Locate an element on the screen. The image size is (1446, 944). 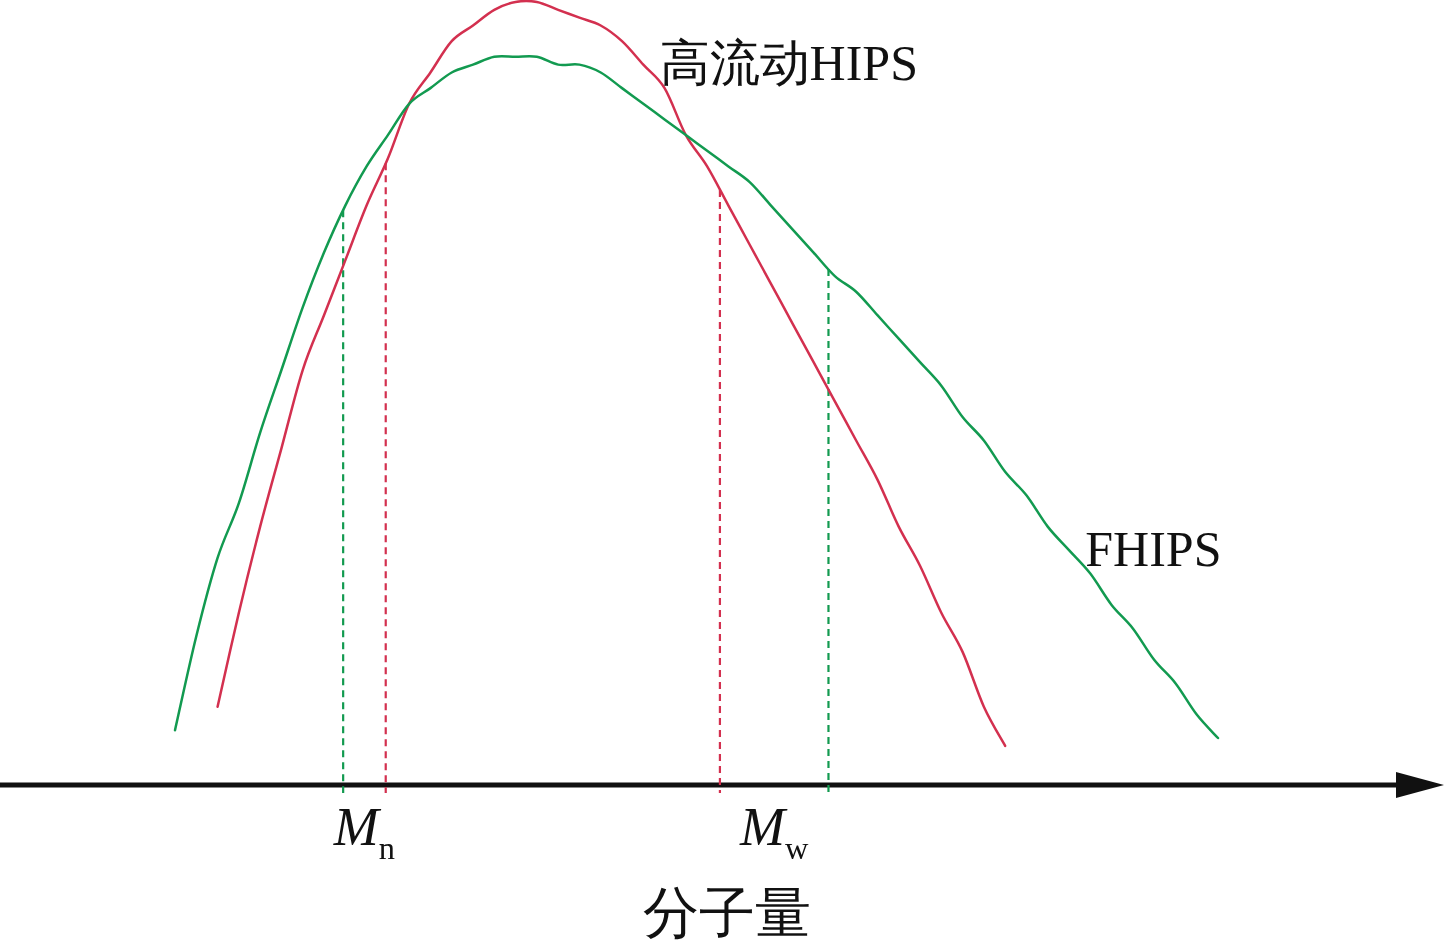
series-label: 高流动HIPS is located at coordinates (788, 63).